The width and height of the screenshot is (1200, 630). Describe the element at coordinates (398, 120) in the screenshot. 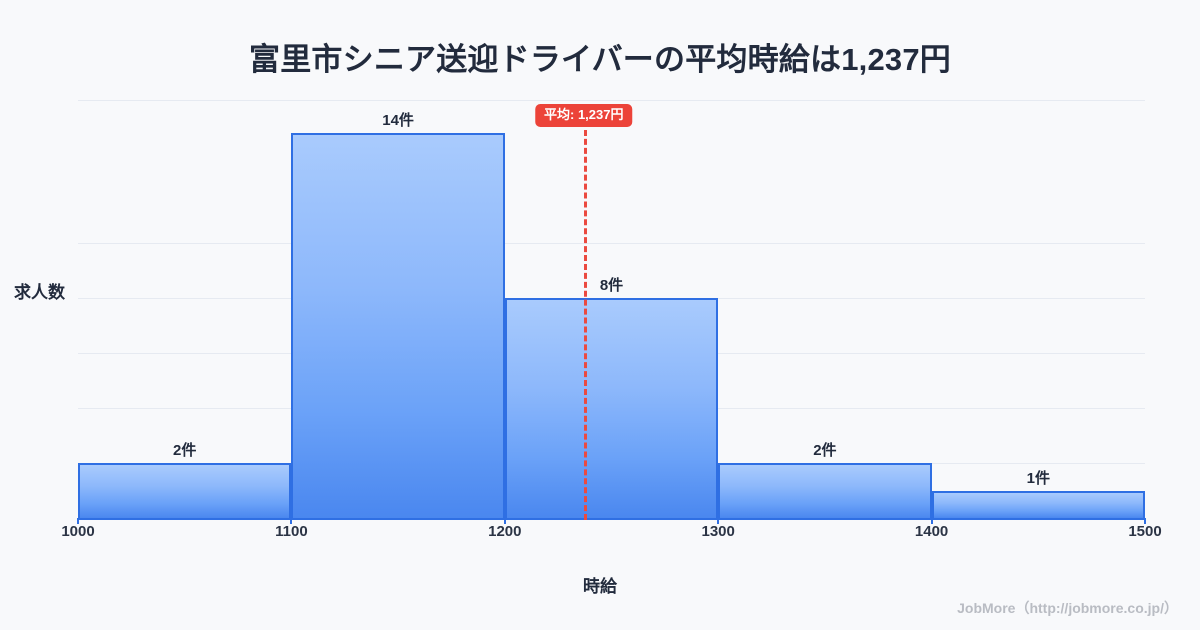

I see `bar-value-label: 14件` at that location.